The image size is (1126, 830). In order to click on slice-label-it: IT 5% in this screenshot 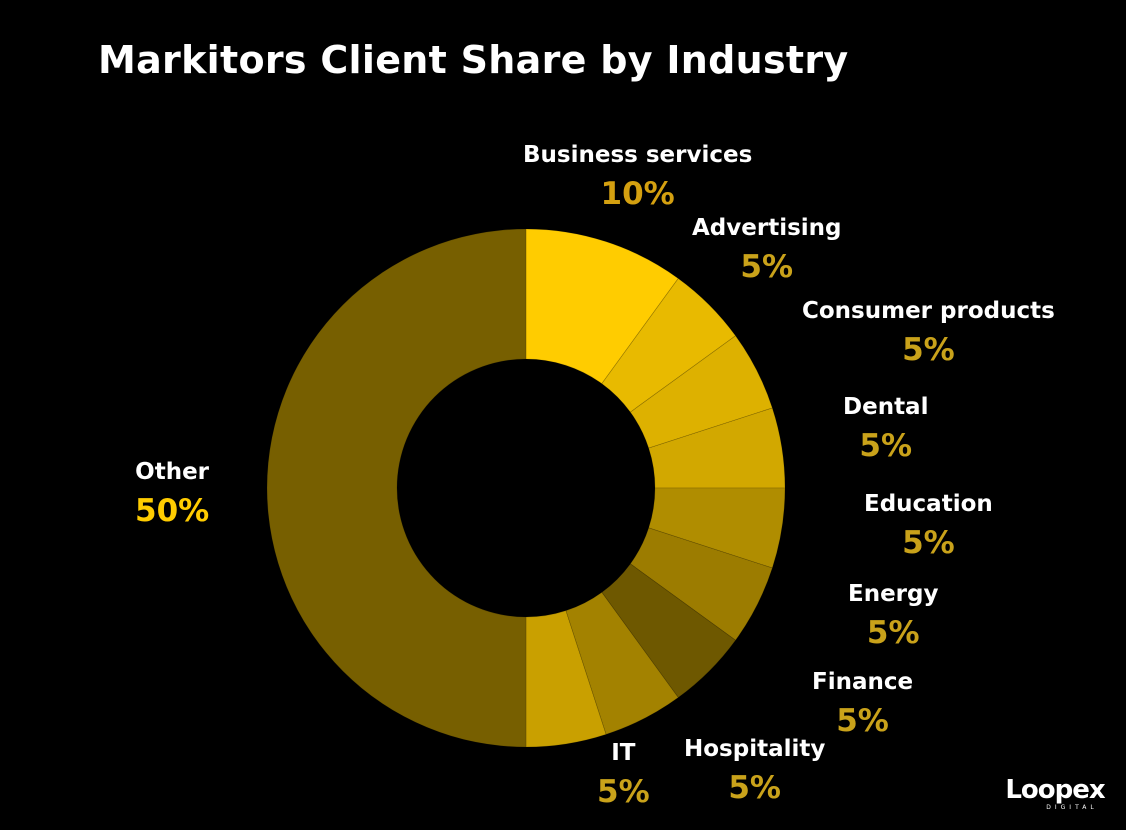, I will do `click(623, 776)`.